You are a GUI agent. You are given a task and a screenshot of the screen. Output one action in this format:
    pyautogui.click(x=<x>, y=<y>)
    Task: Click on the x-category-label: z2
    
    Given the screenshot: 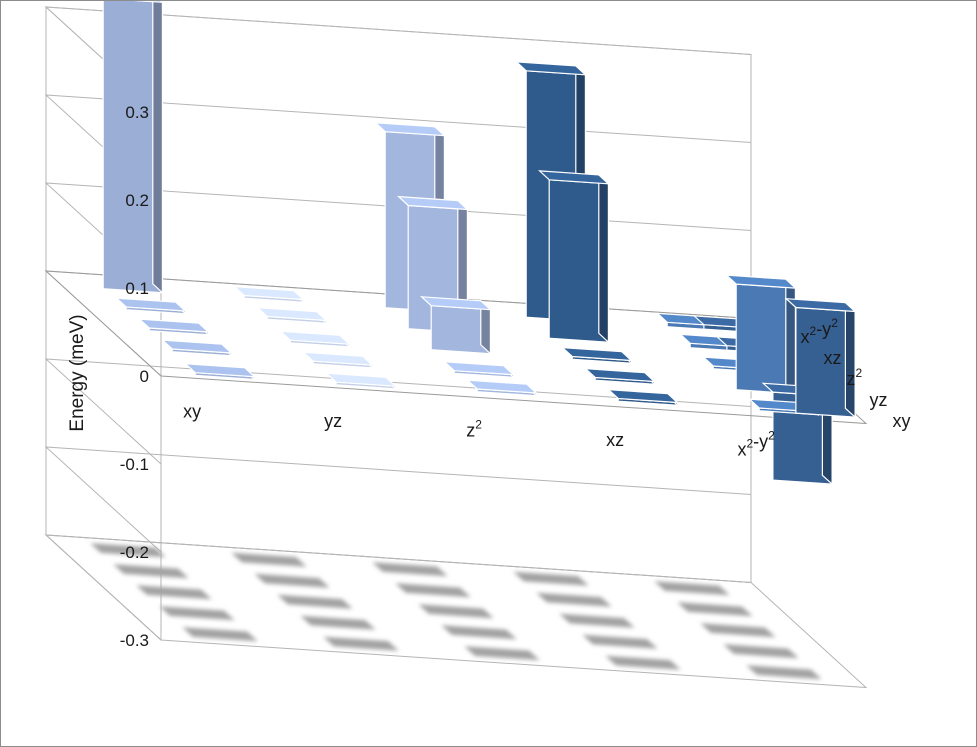 What is the action you would take?
    pyautogui.click(x=474, y=428)
    